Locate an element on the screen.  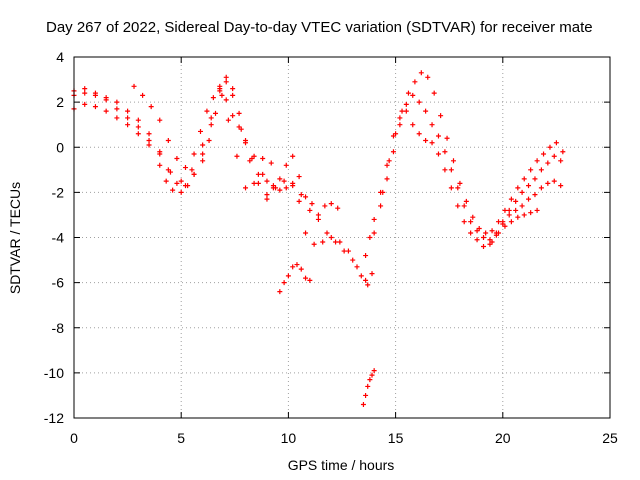
x-tick-label: 10 is located at coordinates (289, 438).